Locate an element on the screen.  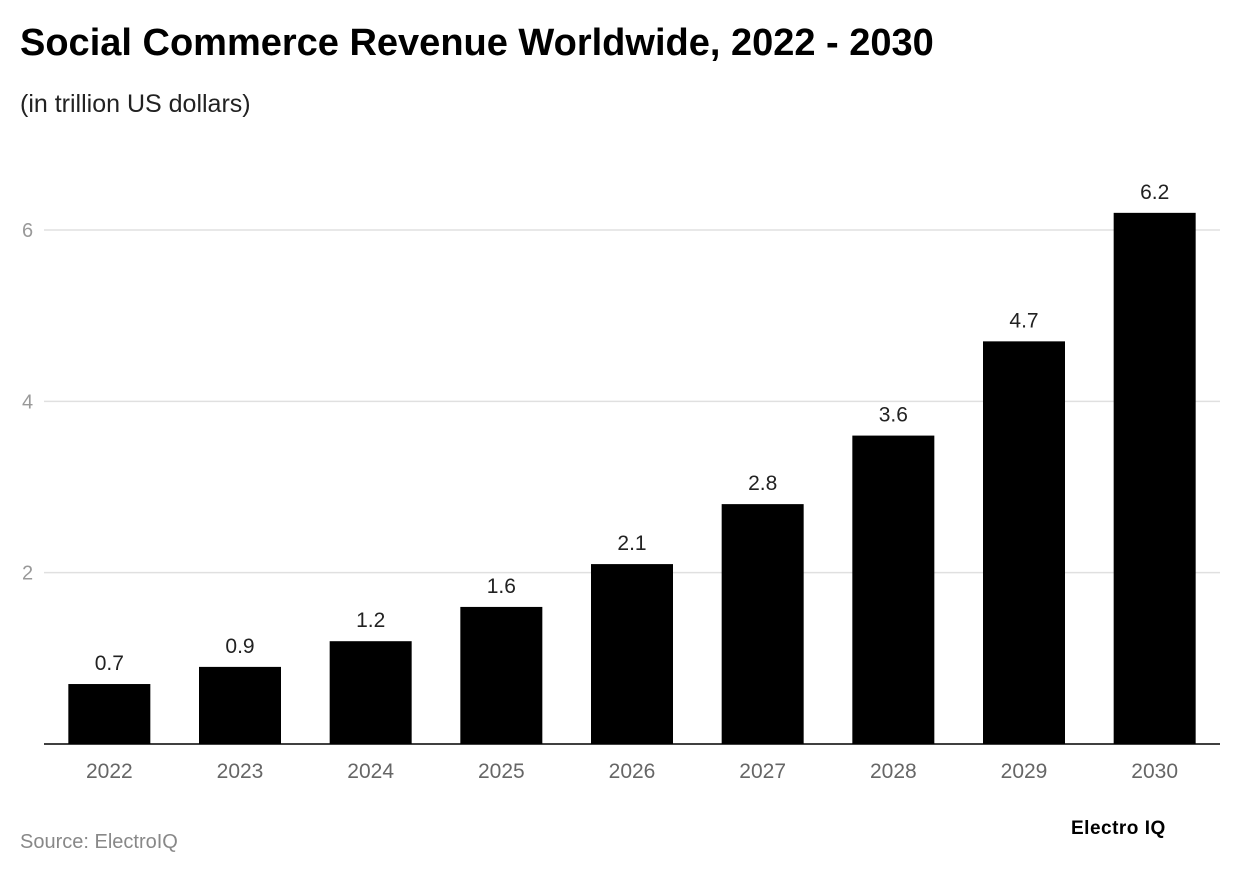
x-tick-label: 2025 is located at coordinates (501, 771).